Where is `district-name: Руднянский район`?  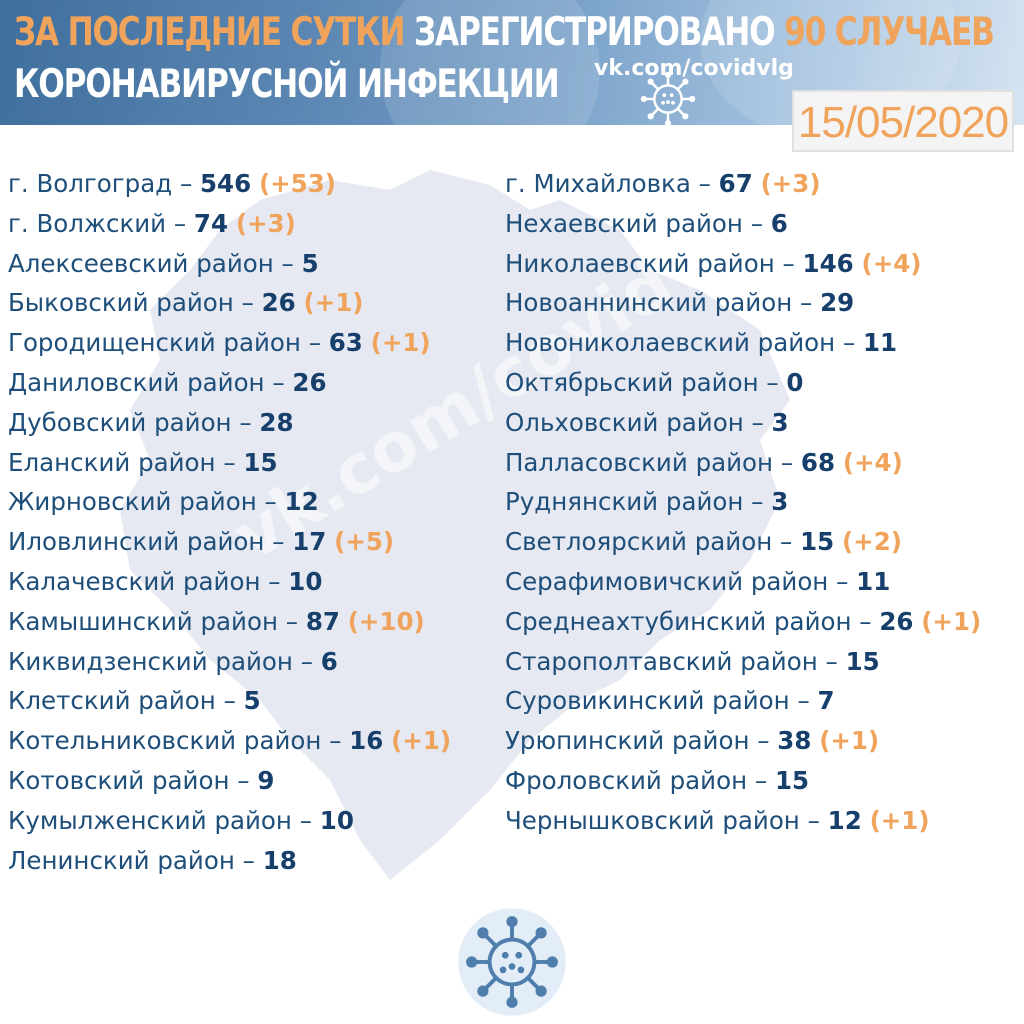
district-name: Руднянский район is located at coordinates (624, 502).